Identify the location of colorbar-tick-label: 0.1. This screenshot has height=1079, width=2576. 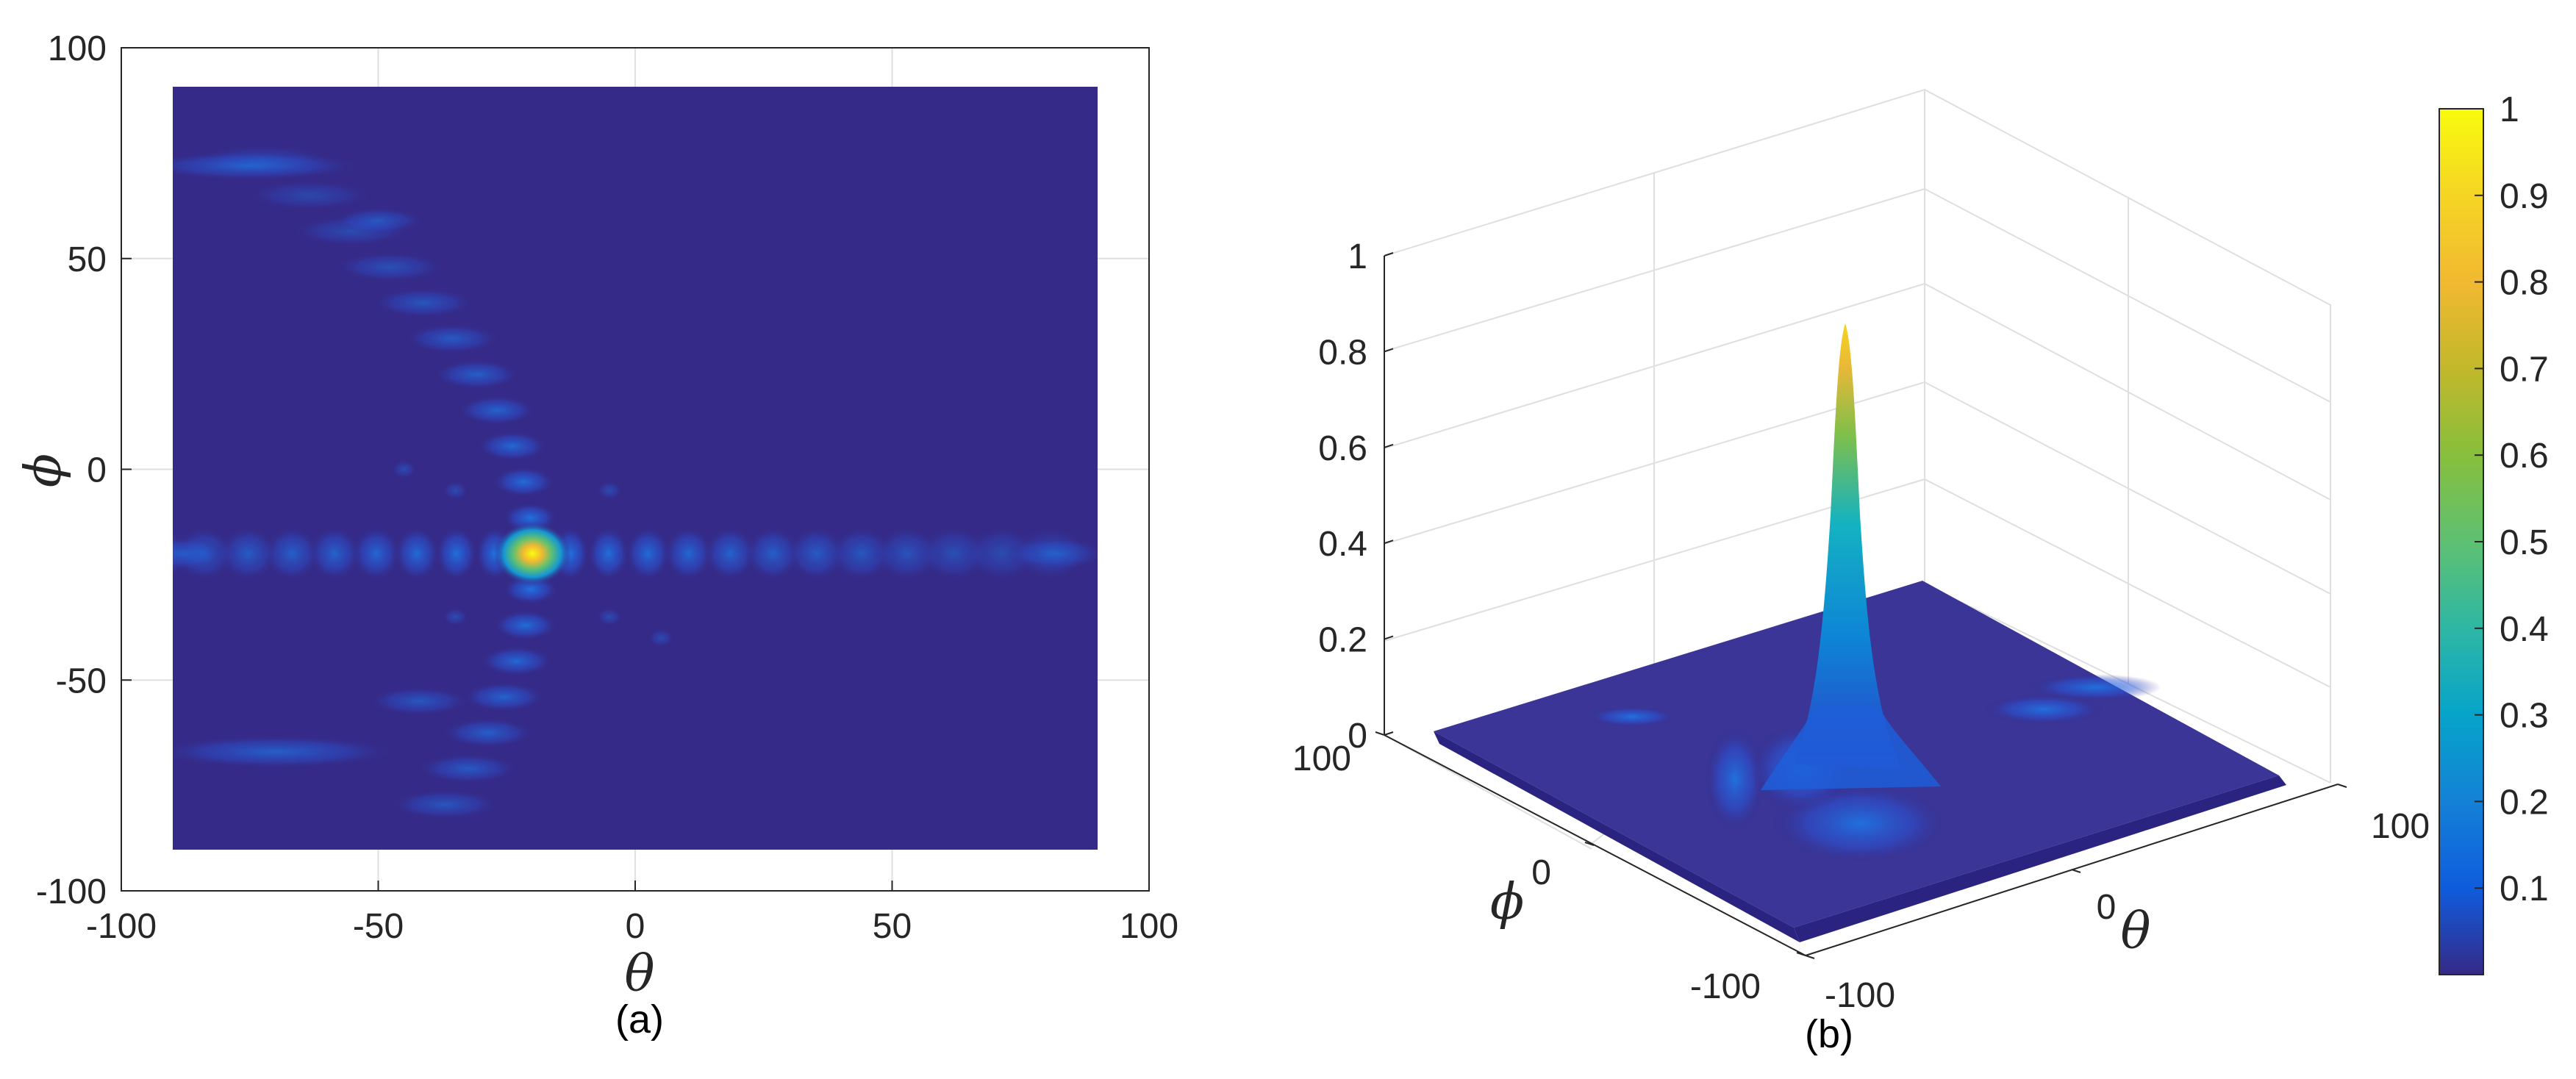
(2524, 889).